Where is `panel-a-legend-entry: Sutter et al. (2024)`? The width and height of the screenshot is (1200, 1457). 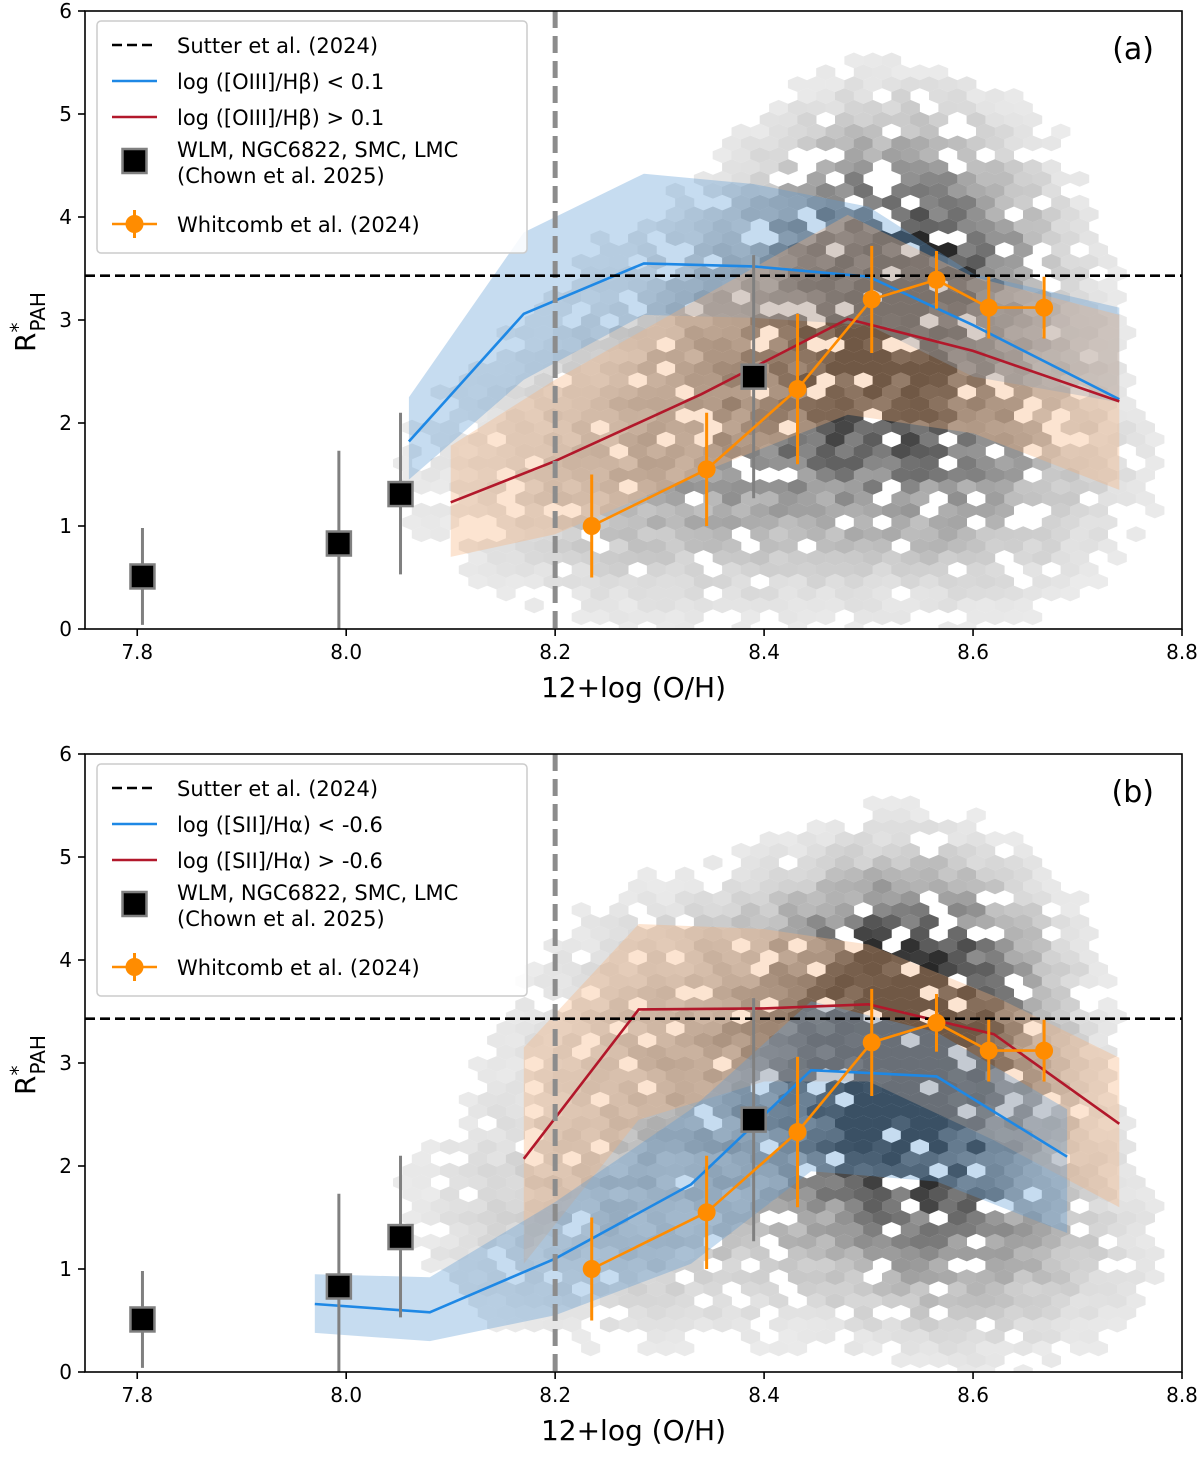 panel-a-legend-entry: Sutter et al. (2024) is located at coordinates (245, 46).